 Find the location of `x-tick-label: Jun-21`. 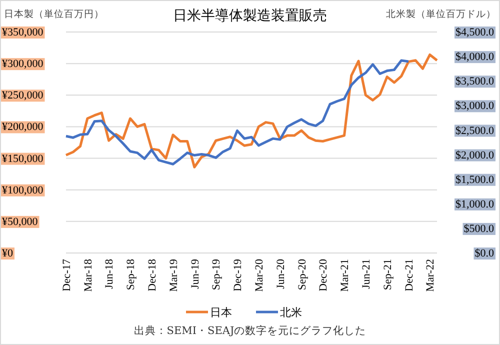

x-tick-label: Jun-21 is located at coordinates (366, 274).